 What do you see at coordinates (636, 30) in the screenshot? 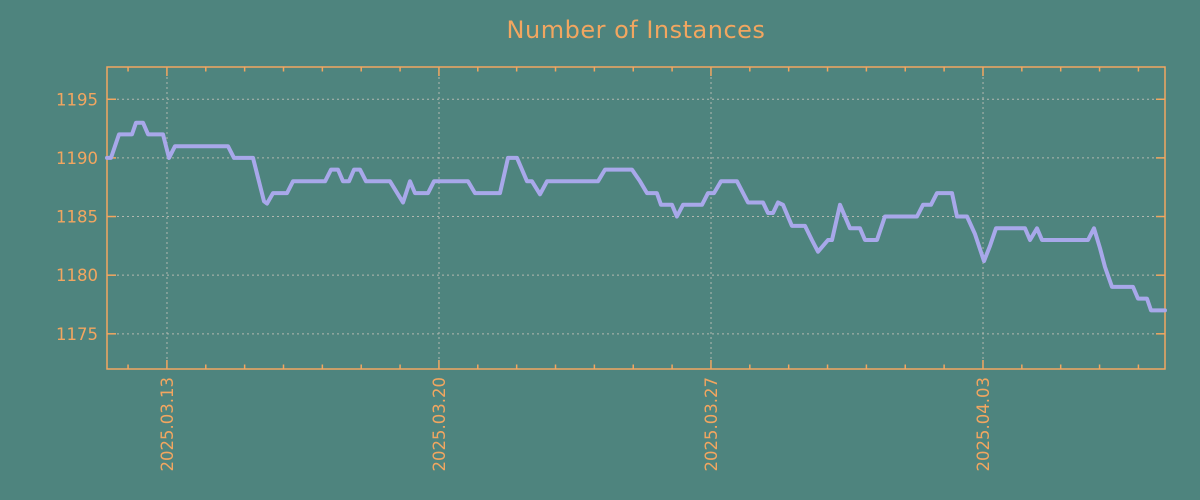
I see `chart-title: Number of Instances` at bounding box center [636, 30].